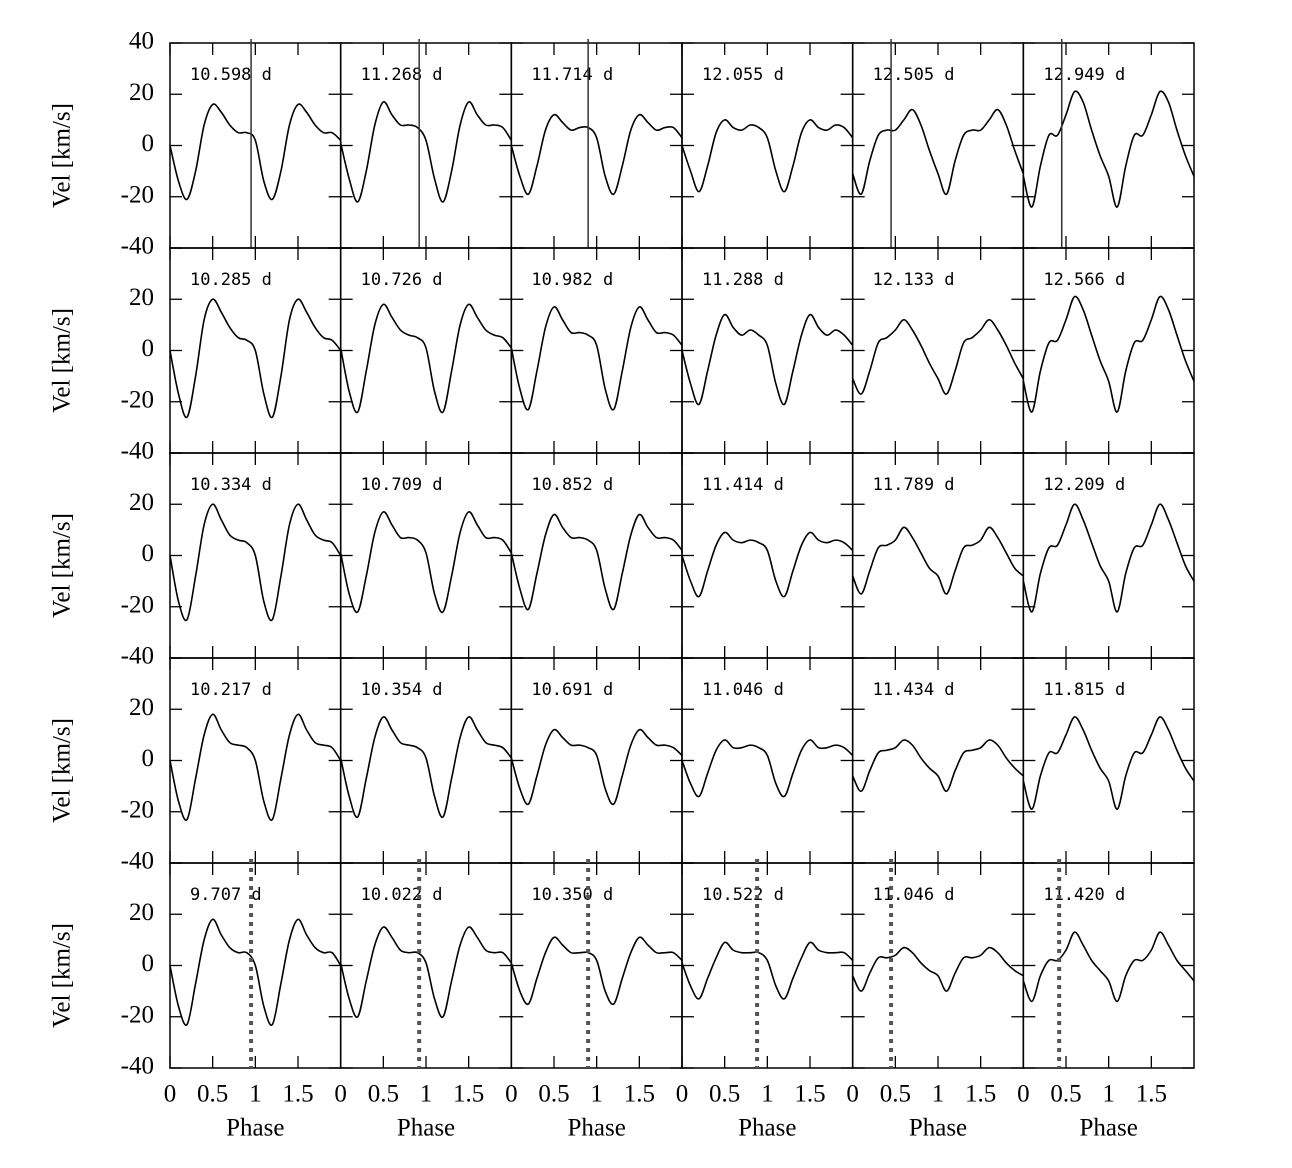 This screenshot has width=1292, height=1168. I want to click on panel-label: 10.691 d, so click(572, 690).